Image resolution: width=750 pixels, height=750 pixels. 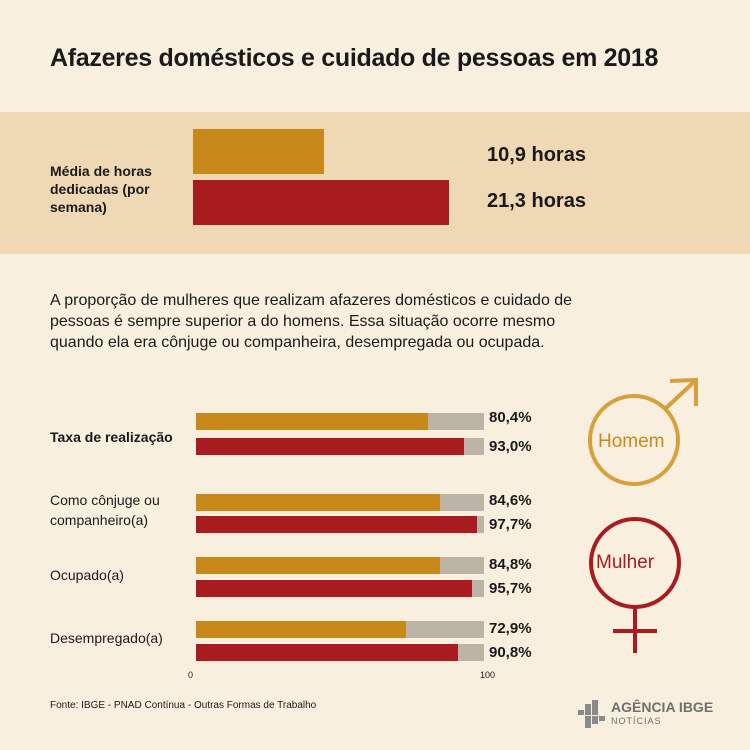 What do you see at coordinates (536, 201) in the screenshot?
I see `hours-value-women: 21,3 horas` at bounding box center [536, 201].